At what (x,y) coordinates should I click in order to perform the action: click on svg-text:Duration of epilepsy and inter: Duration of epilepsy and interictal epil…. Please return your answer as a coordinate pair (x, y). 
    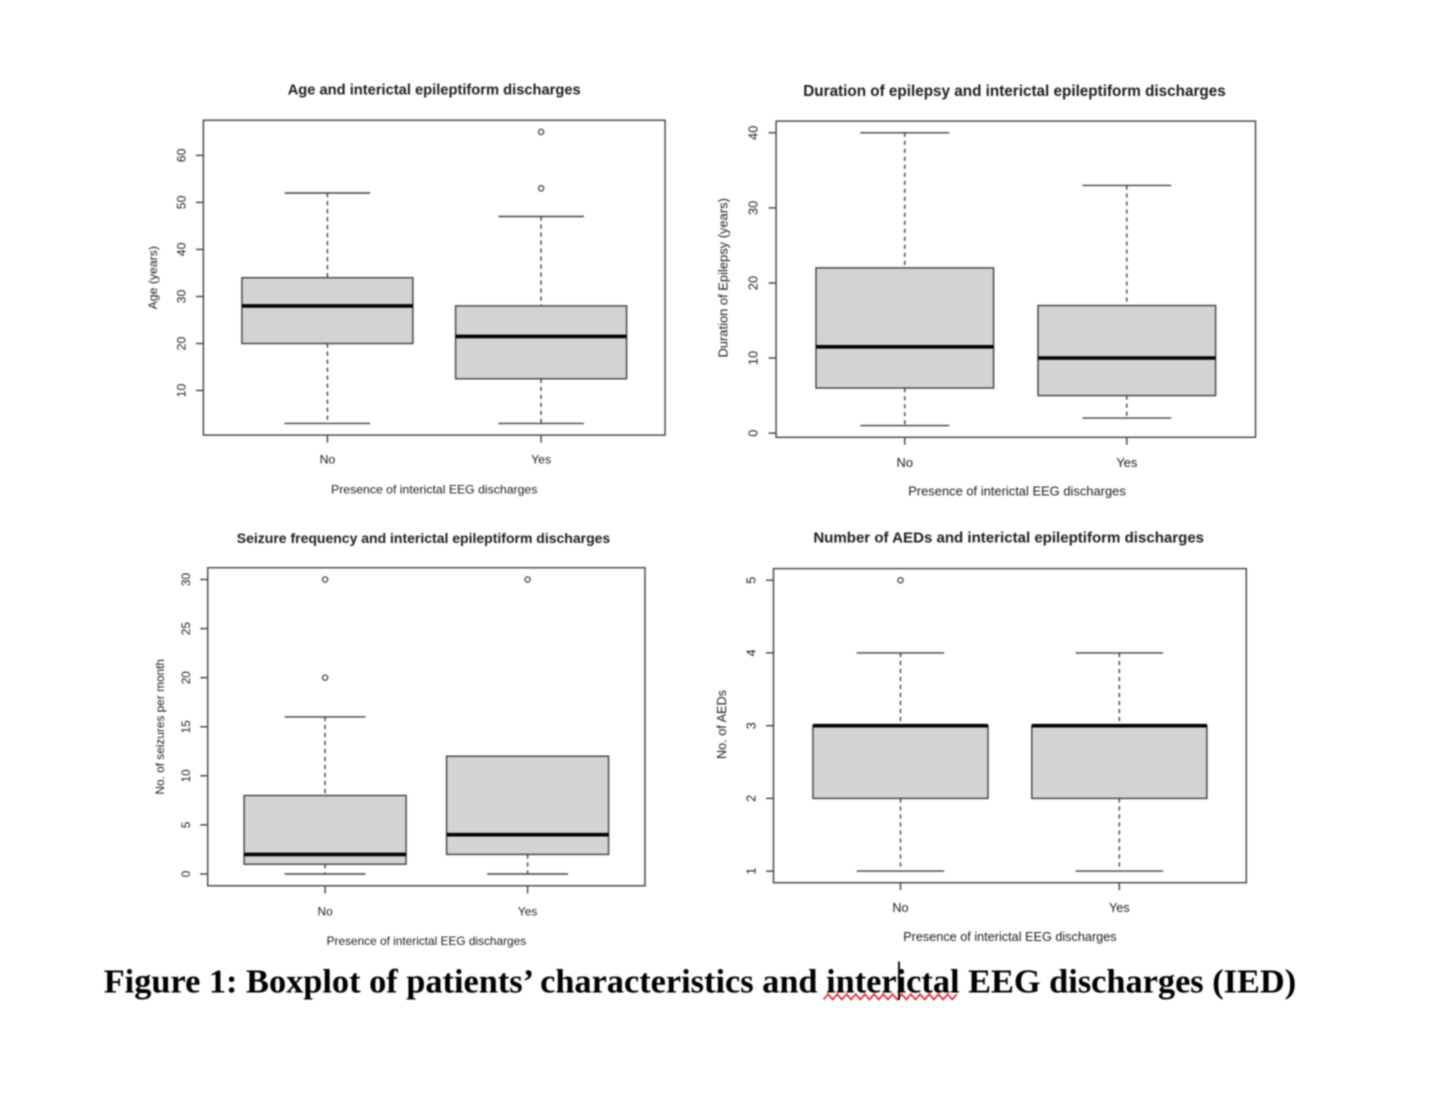
    Looking at the image, I should click on (1014, 91).